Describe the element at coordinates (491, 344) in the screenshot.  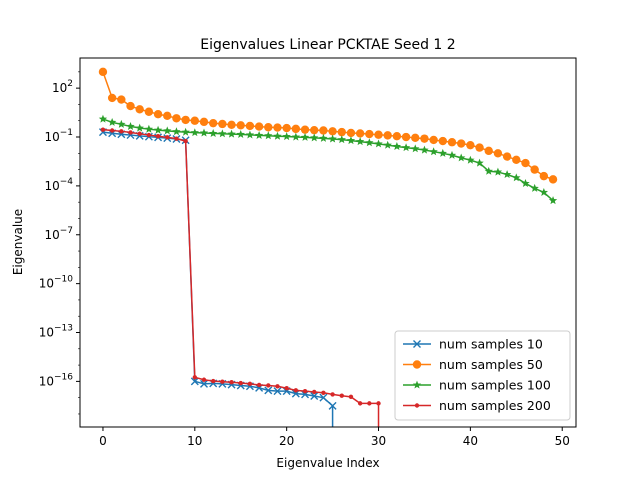
I see `legend-label: num samples 10` at that location.